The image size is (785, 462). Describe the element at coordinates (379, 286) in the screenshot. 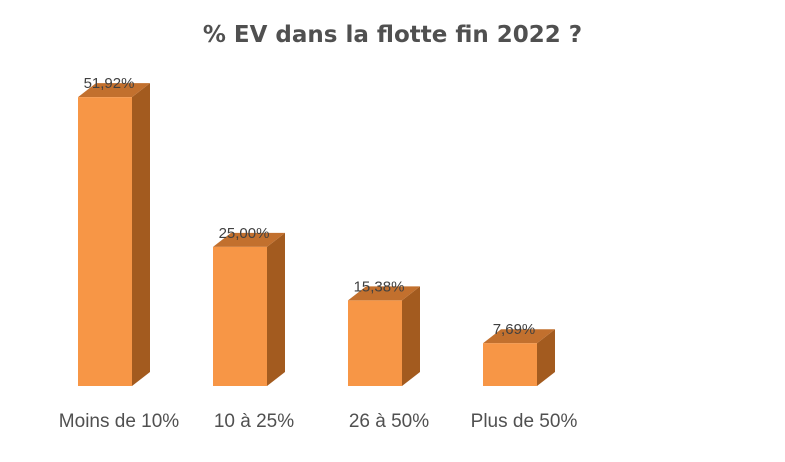

I see `data-label-26-50: 15,38%` at that location.